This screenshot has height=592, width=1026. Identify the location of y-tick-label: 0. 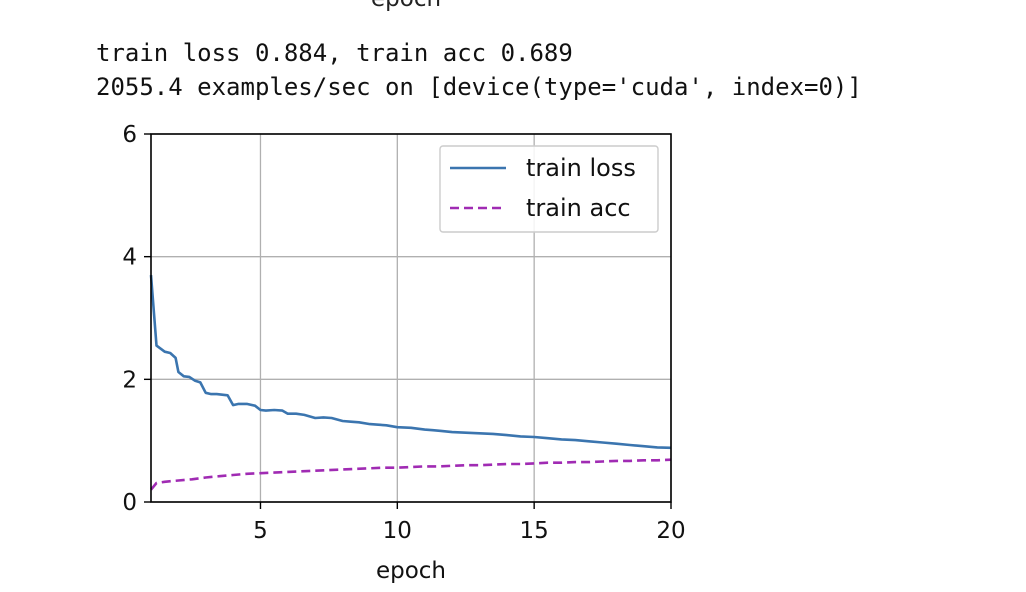
(129, 503).